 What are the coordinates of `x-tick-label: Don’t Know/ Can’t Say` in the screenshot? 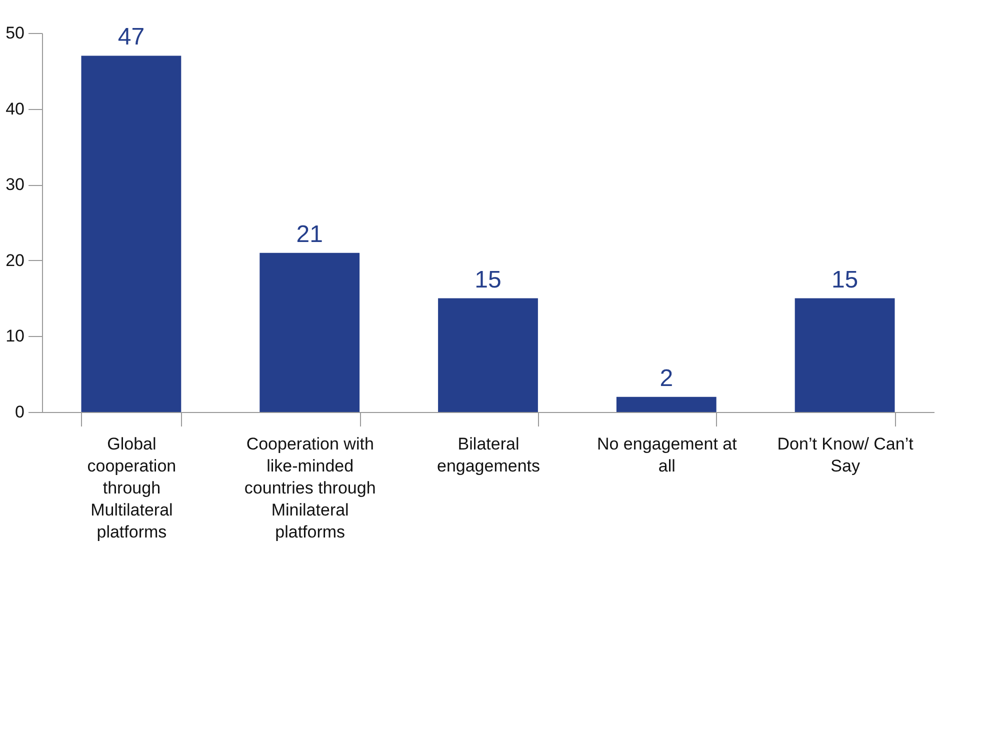 It's located at (845, 455).